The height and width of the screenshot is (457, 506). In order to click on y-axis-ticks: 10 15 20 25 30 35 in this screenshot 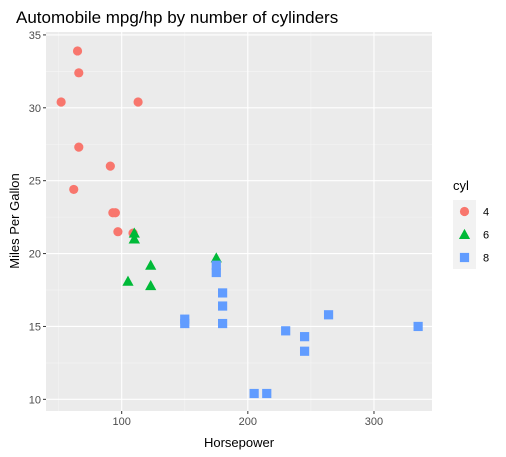, I will do `click(37, 218)`.